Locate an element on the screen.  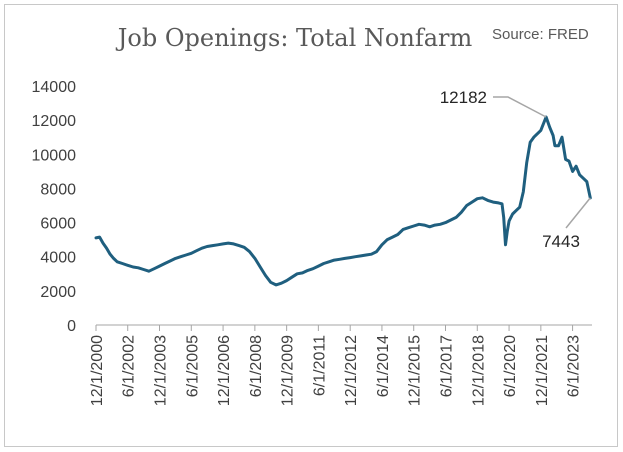
annotation-leader-peak is located at coordinates (520, 107).